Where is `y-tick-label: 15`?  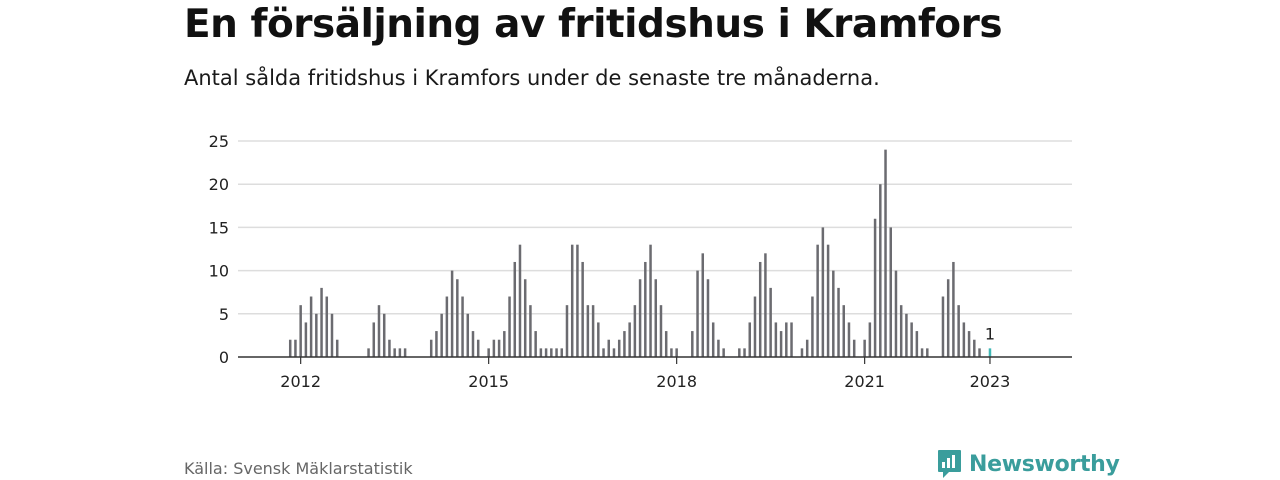
y-tick-label: 15 is located at coordinates (219, 227).